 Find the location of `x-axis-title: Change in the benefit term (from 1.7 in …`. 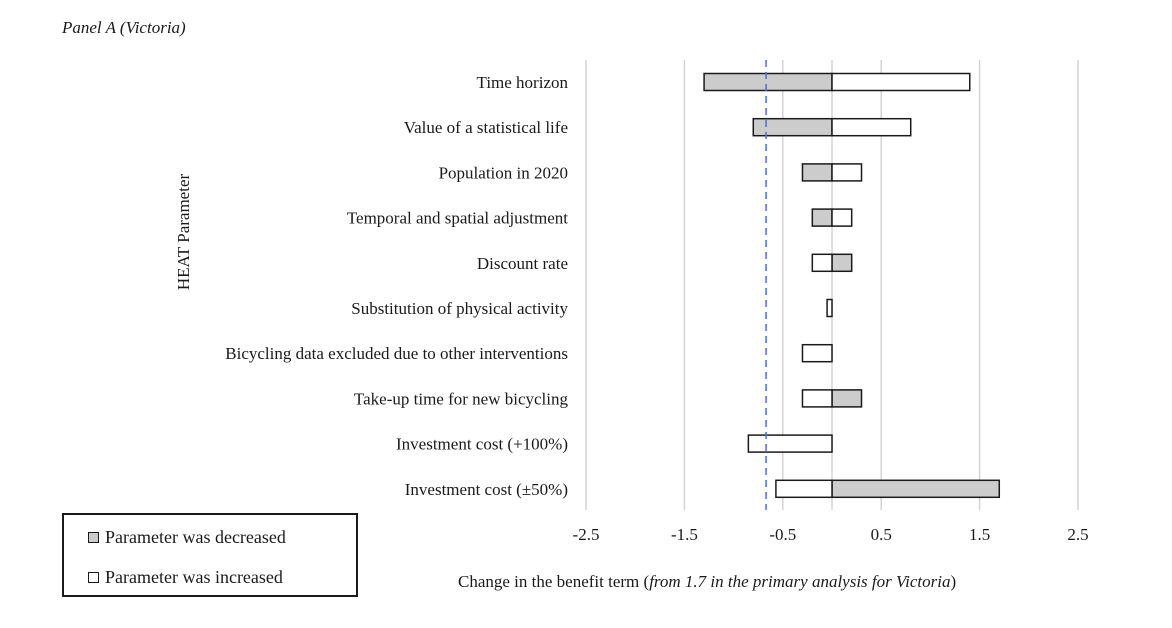

x-axis-title: Change in the benefit term (from 1.7 in … is located at coordinates (707, 582).